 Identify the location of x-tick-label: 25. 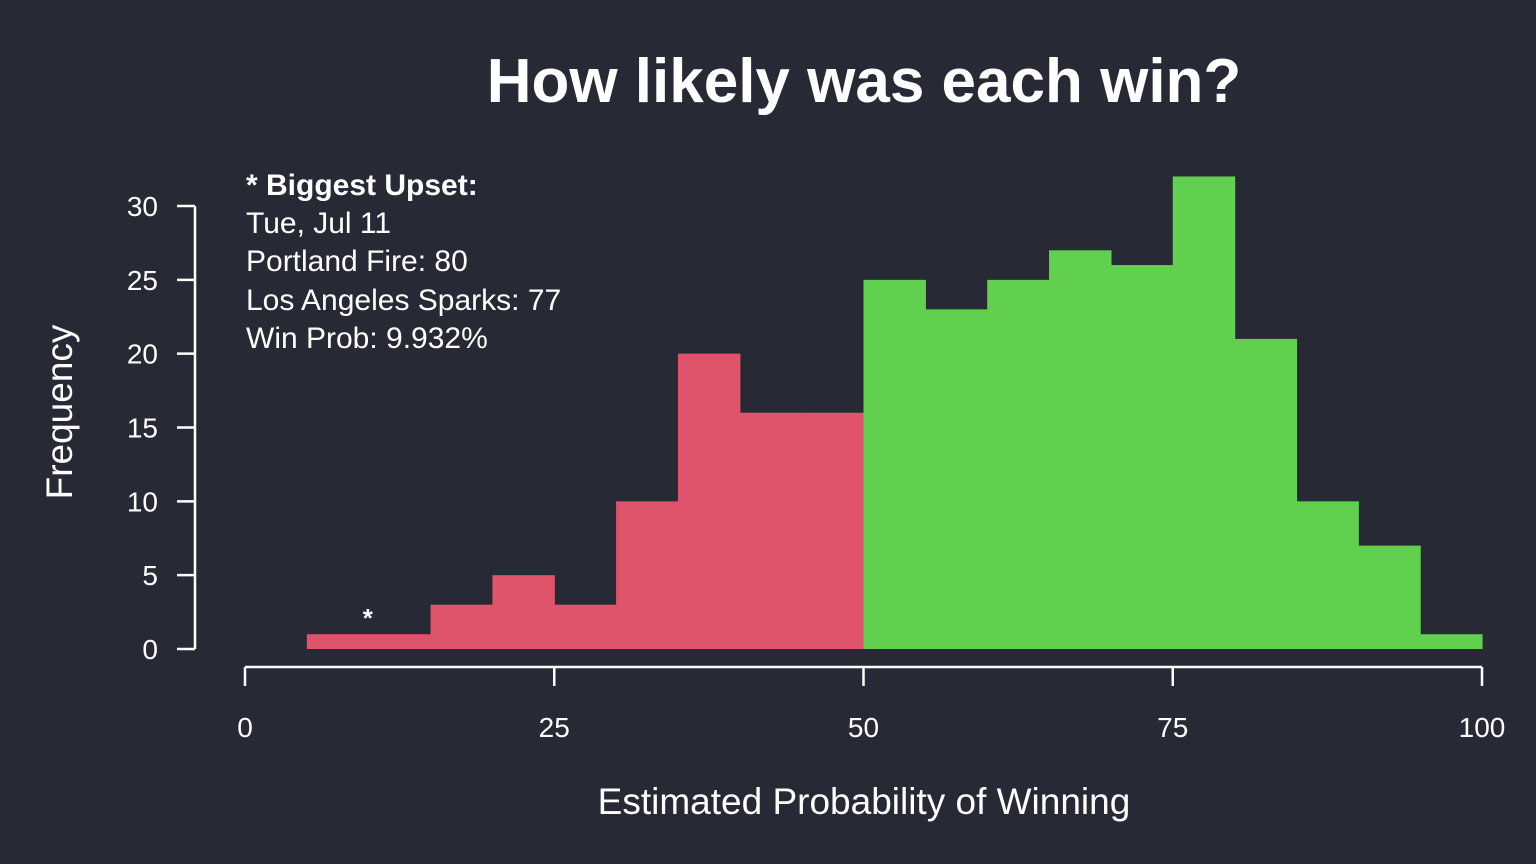
(554, 727).